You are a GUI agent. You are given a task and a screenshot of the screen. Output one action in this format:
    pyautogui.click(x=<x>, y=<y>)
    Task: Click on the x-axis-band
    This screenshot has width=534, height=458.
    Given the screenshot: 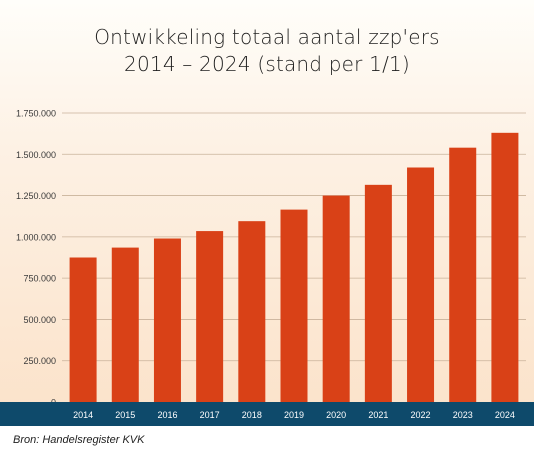 What is the action you would take?
    pyautogui.click(x=267, y=414)
    